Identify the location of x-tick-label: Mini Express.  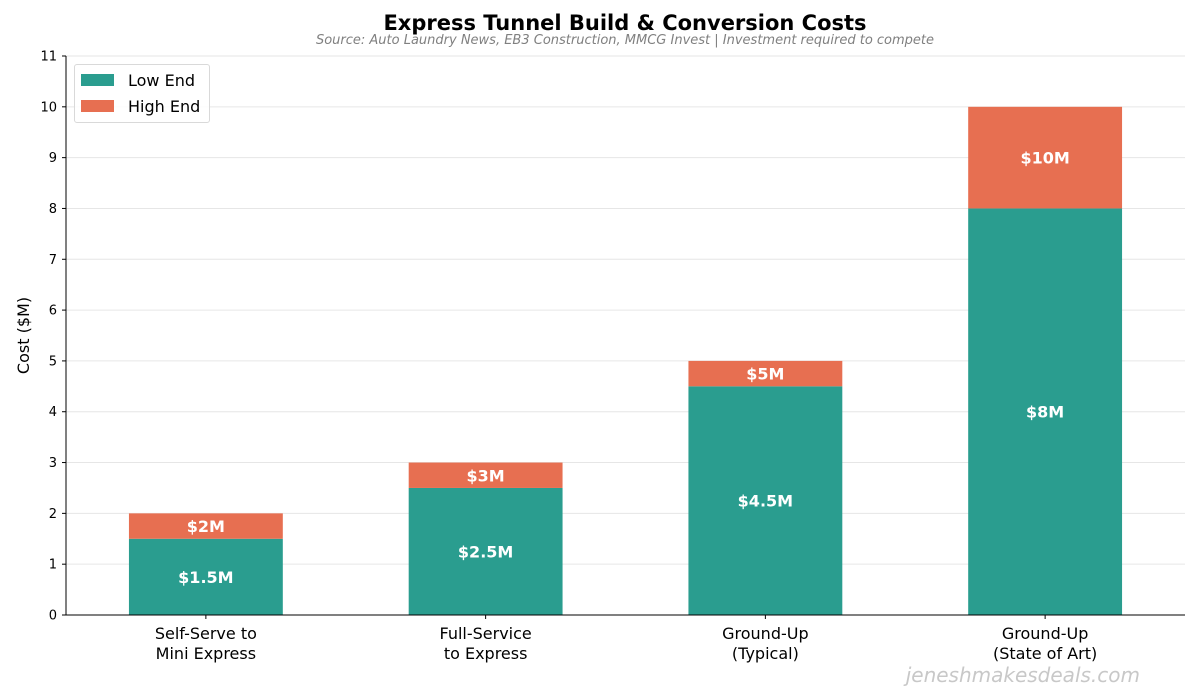
(206, 653).